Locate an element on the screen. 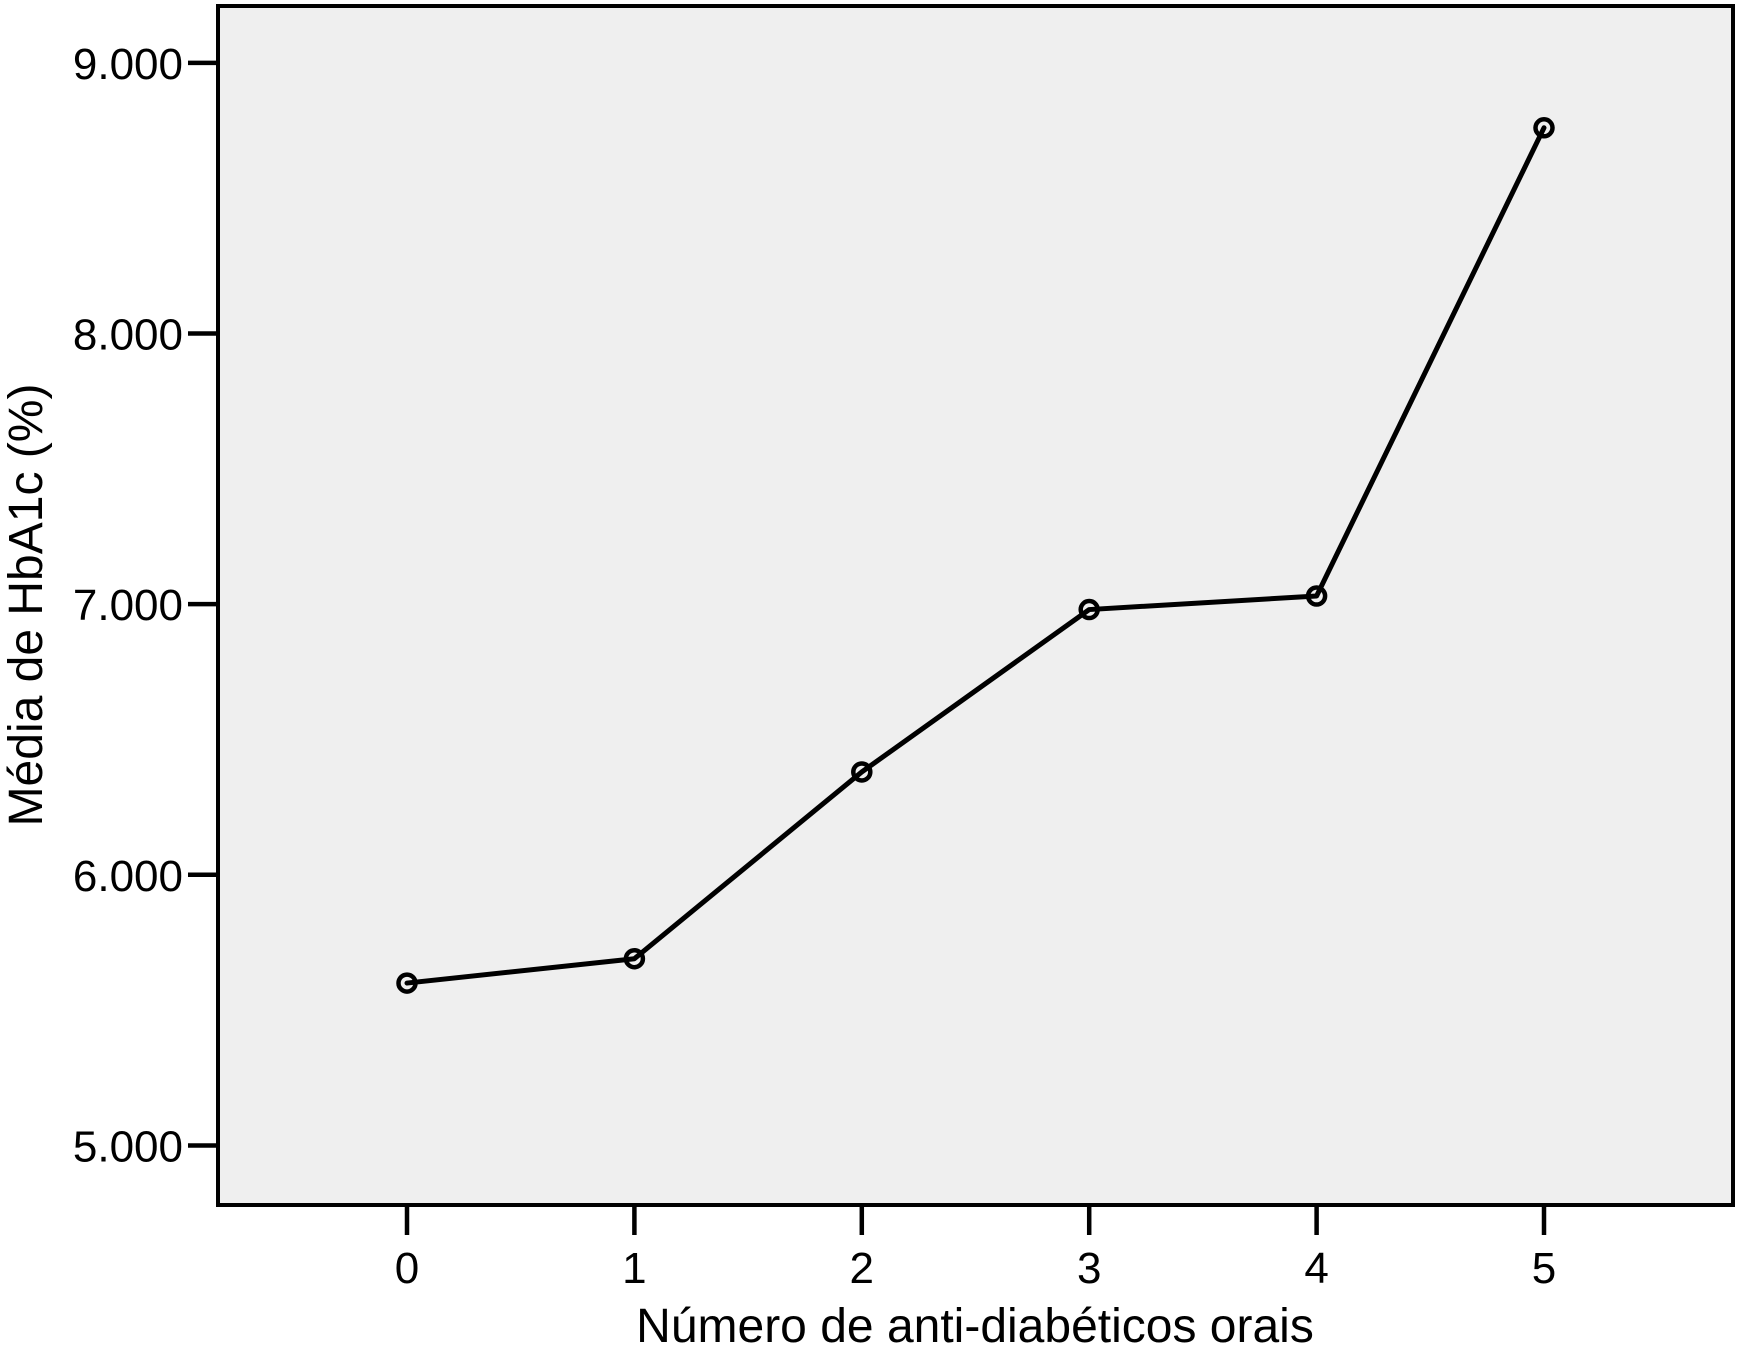 The height and width of the screenshot is (1368, 1738). x-axis-tick-label: 3 is located at coordinates (1089, 1268).